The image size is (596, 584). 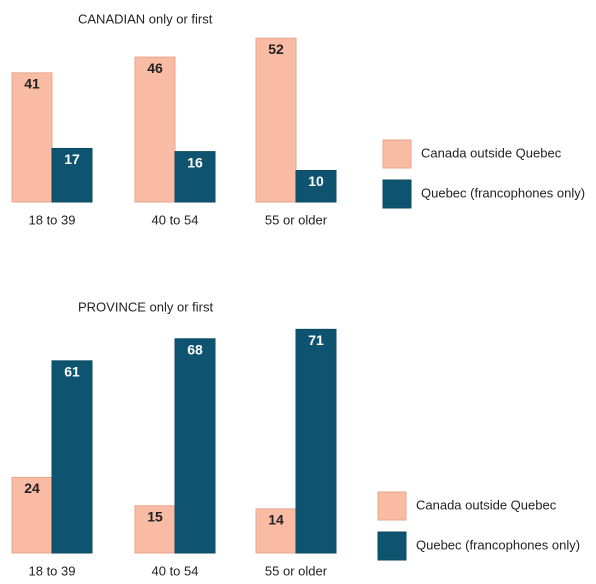 What do you see at coordinates (155, 516) in the screenshot?
I see `value-label: 15` at bounding box center [155, 516].